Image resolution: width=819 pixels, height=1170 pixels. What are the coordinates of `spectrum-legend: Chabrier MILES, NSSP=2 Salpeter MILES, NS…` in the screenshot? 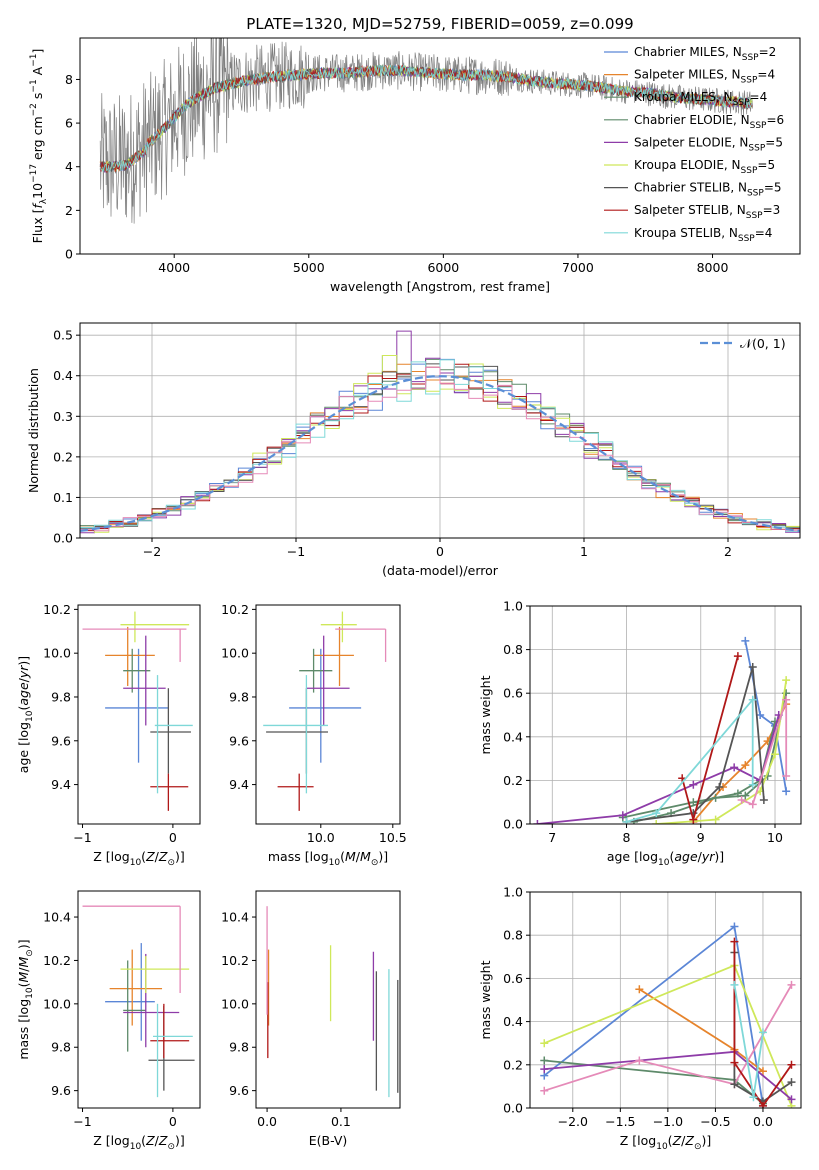 It's located at (694, 144).